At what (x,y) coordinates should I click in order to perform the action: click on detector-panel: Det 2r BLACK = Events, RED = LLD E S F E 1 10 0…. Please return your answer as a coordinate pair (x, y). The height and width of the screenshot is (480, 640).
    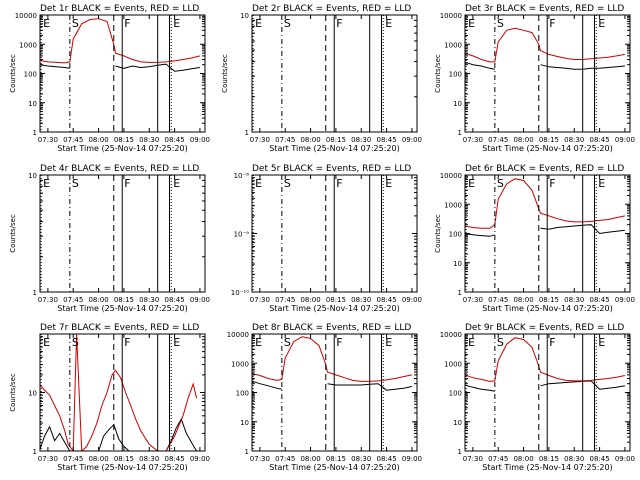
    Looking at the image, I should click on (321, 78).